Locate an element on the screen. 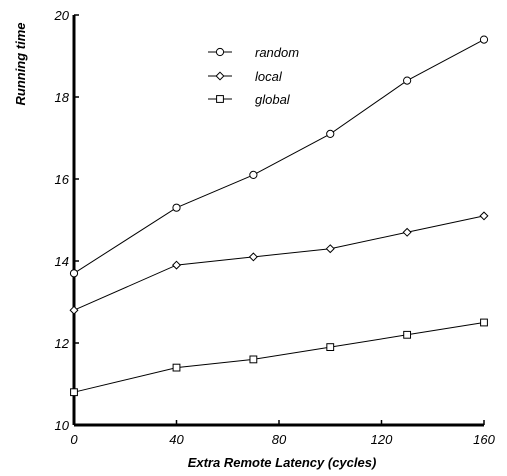 The width and height of the screenshot is (507, 476). legend-item-local: local is located at coordinates (245, 76).